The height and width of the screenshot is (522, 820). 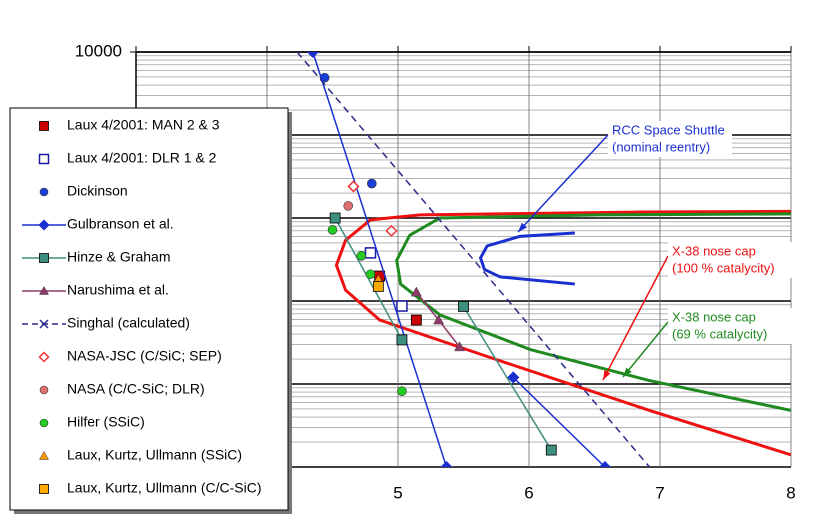 I want to click on legend-label: Narushima et al., so click(x=118, y=290).